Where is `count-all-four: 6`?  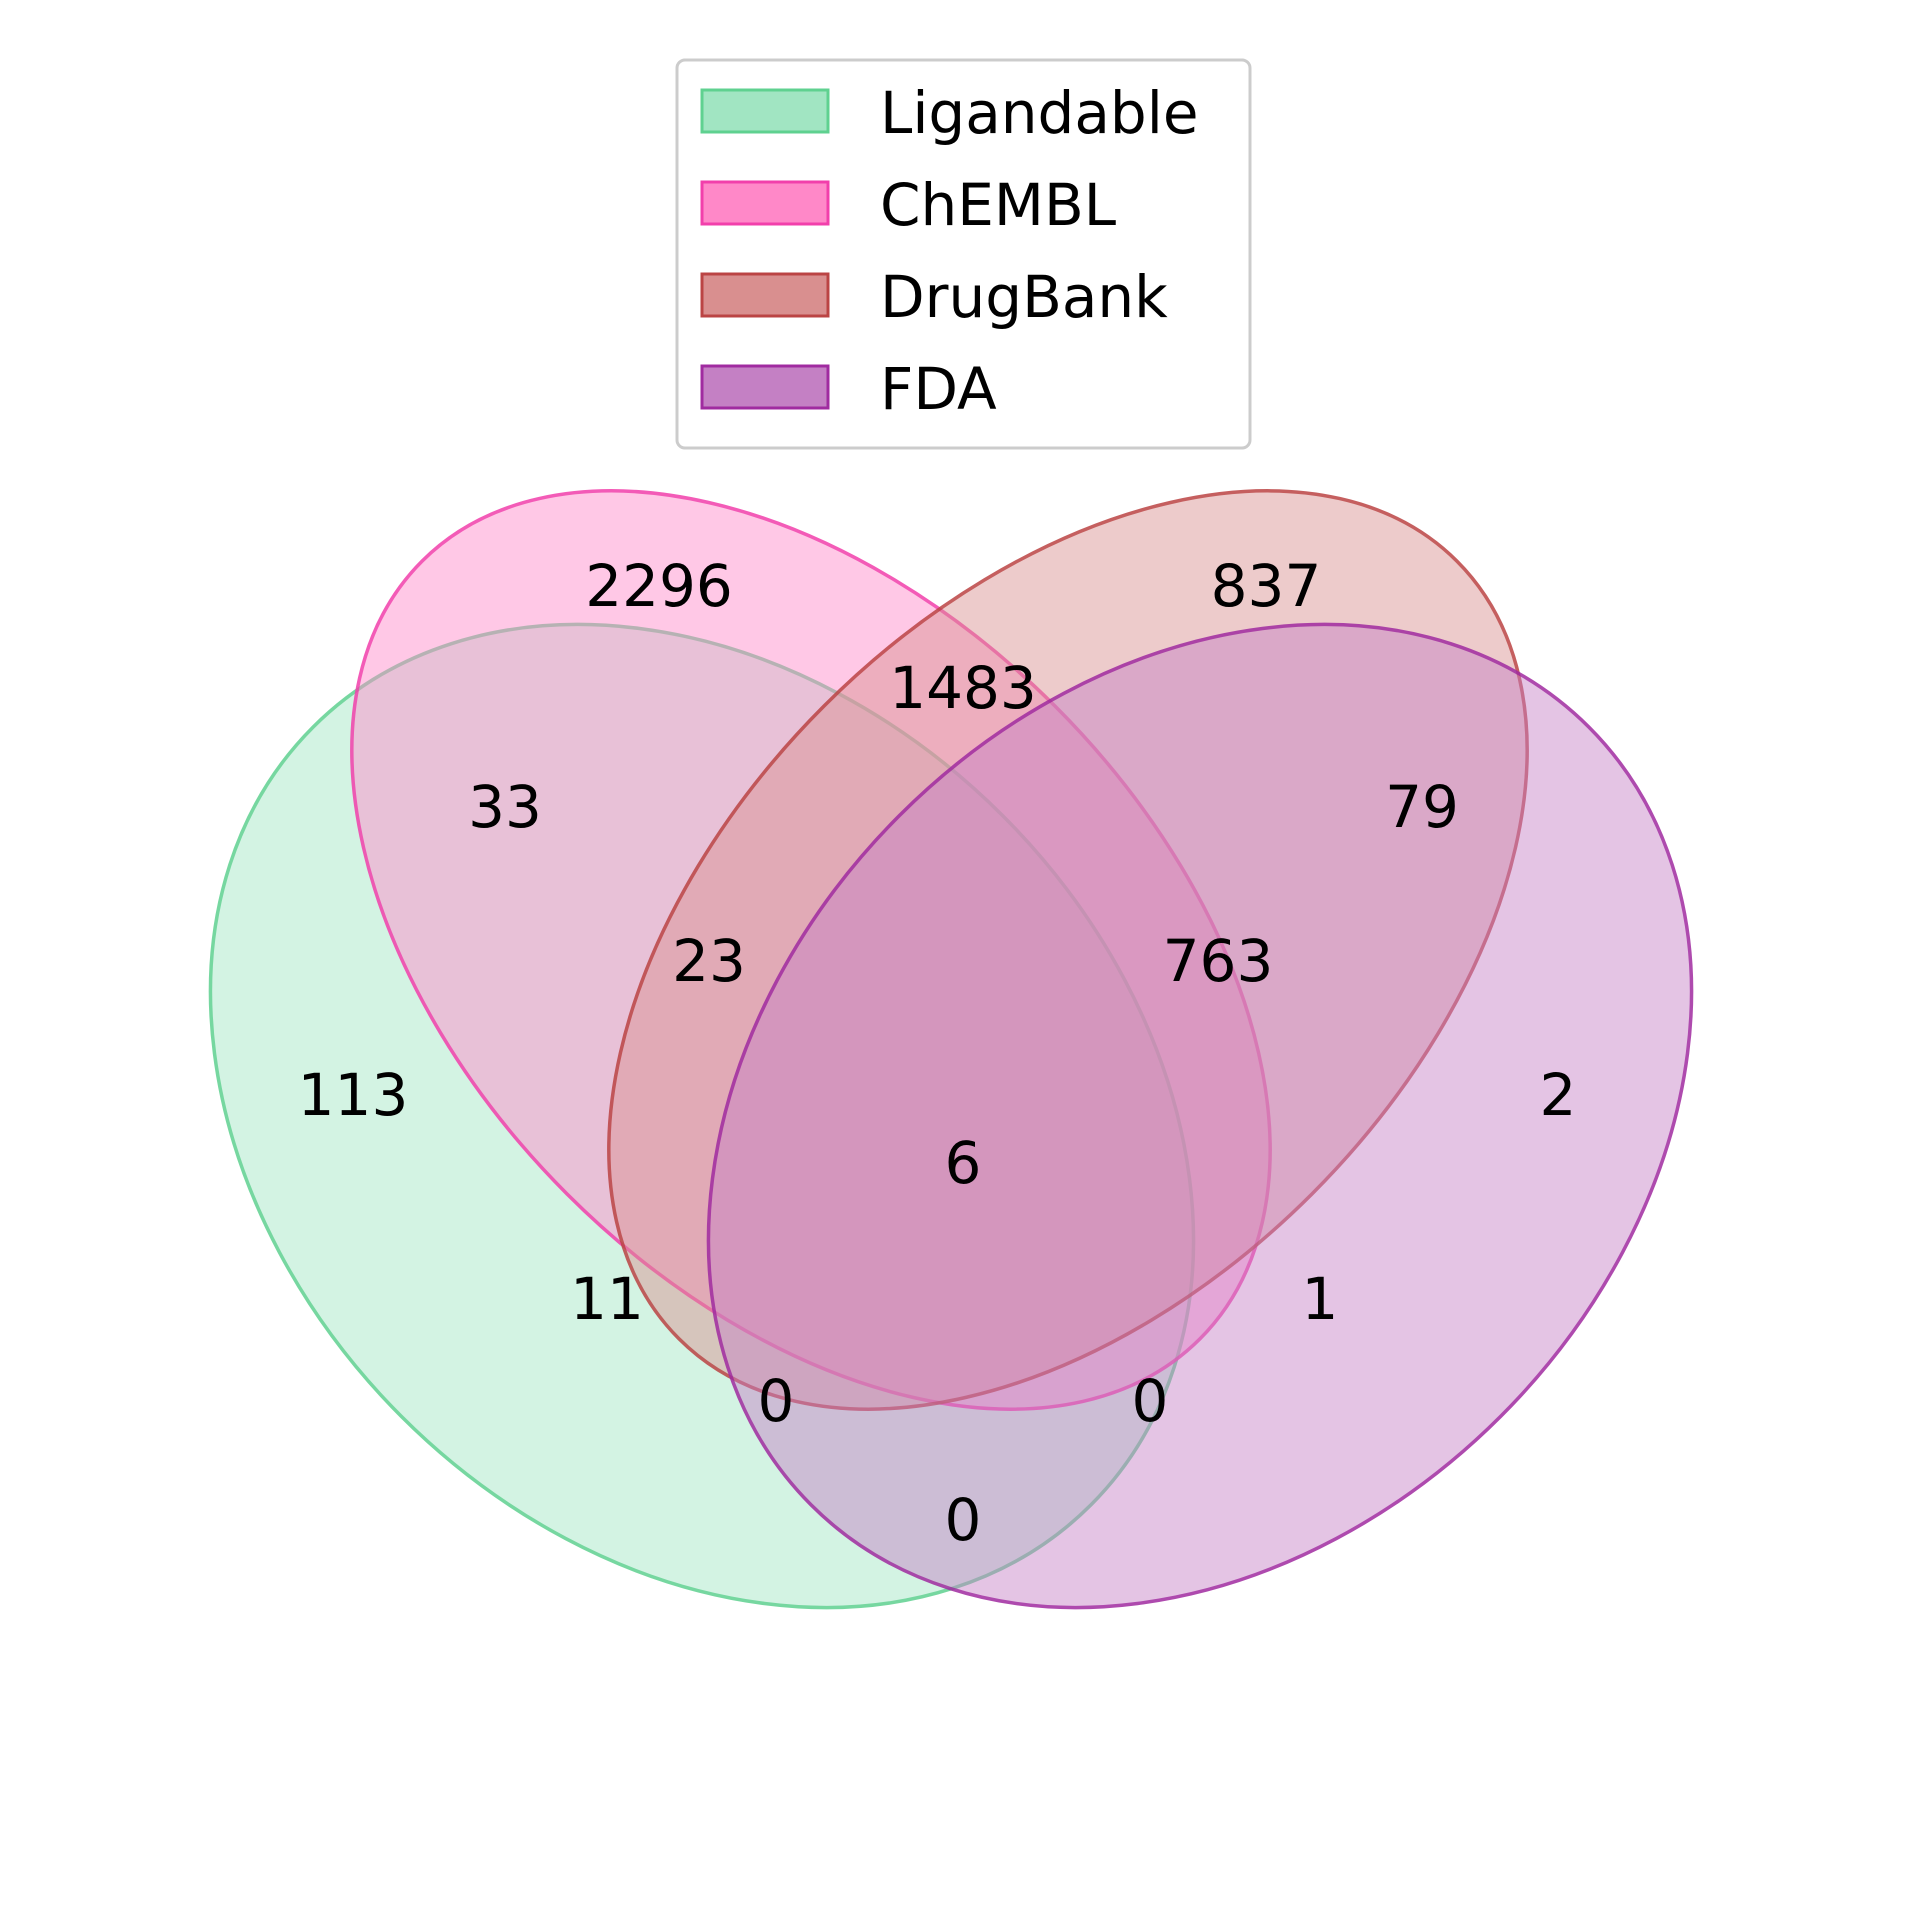
count-all-four: 6 is located at coordinates (963, 1163).